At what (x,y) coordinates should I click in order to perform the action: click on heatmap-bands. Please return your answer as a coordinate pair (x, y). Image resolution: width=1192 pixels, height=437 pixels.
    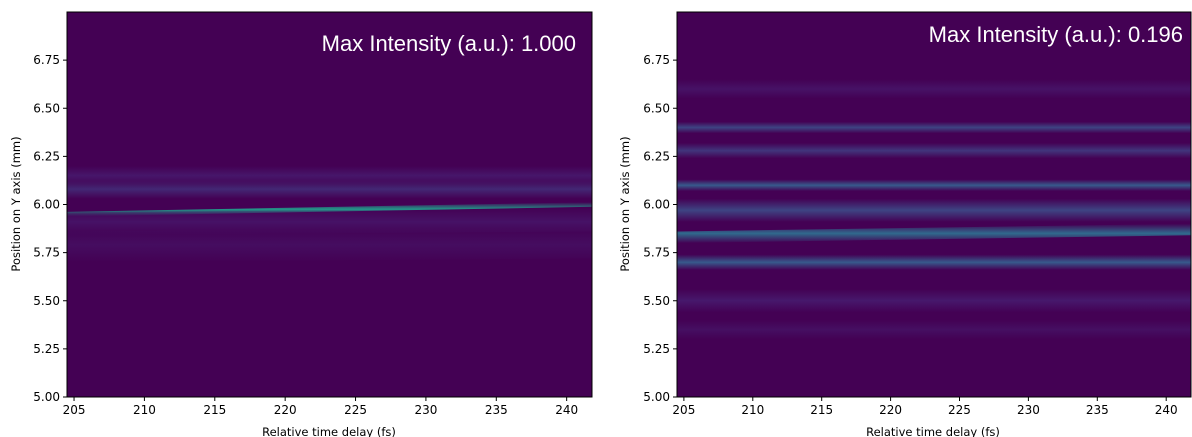
    Looking at the image, I should click on (329, 214).